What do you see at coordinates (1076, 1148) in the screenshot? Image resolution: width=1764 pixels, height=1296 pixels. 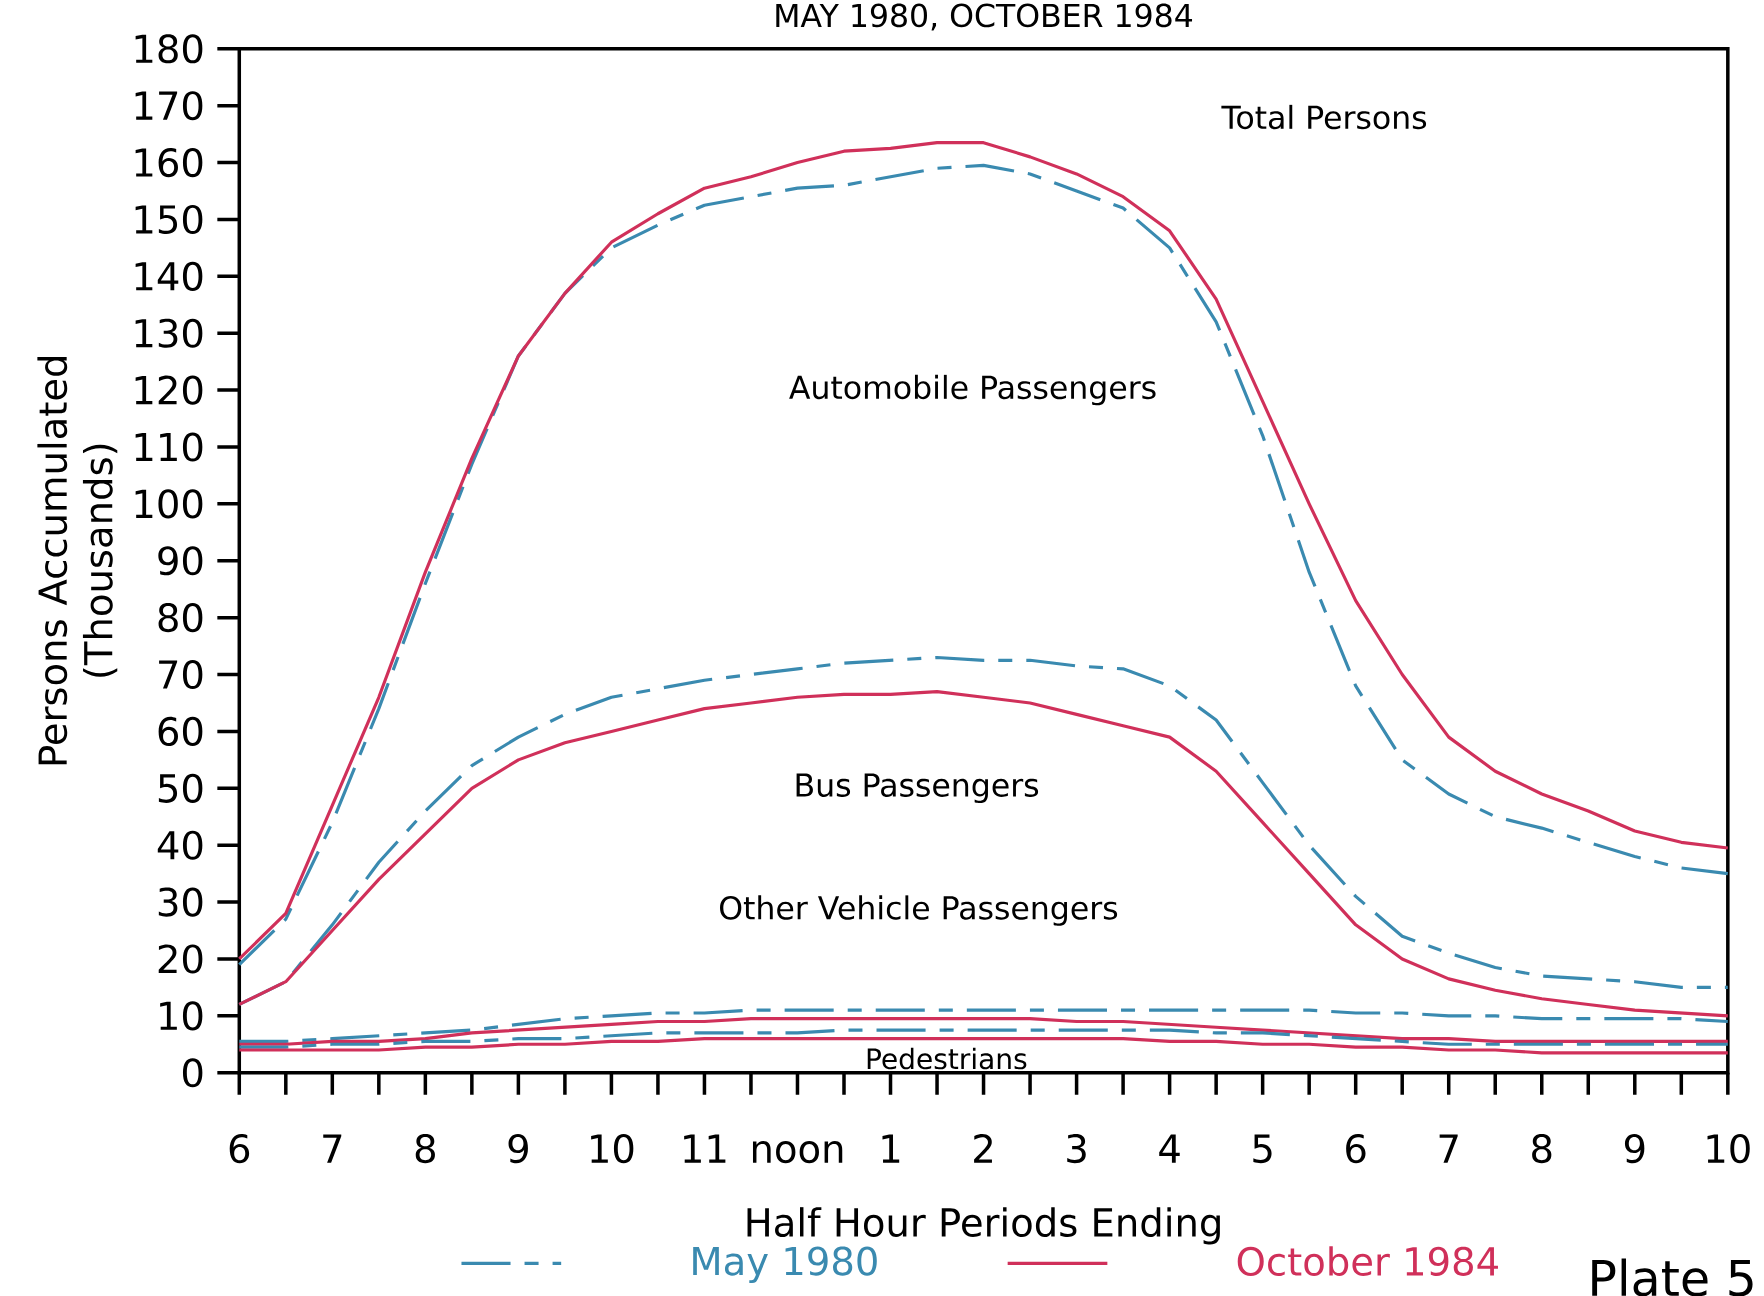 I see `x-tick-label: 3` at bounding box center [1076, 1148].